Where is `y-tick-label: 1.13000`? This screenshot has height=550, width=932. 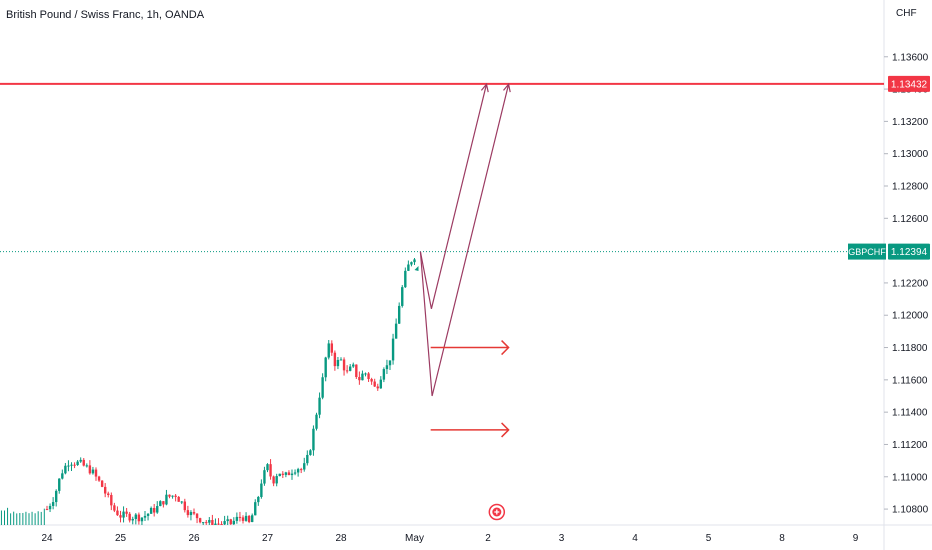 y-tick-label: 1.13000 is located at coordinates (910, 154).